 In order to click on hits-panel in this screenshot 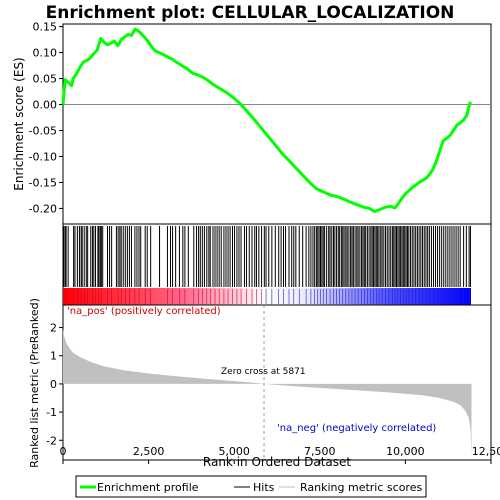, I will do `click(277, 264)`.